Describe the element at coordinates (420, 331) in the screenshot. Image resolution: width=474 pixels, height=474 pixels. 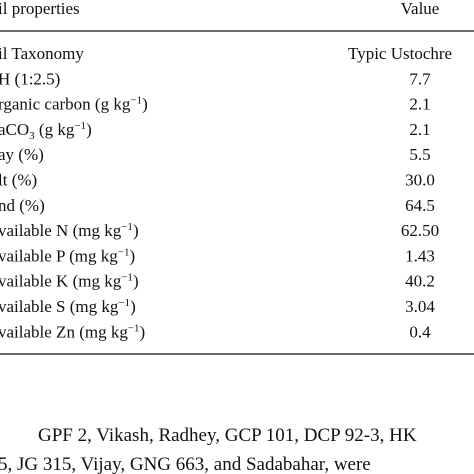
I see `row-value: 0.4` at that location.